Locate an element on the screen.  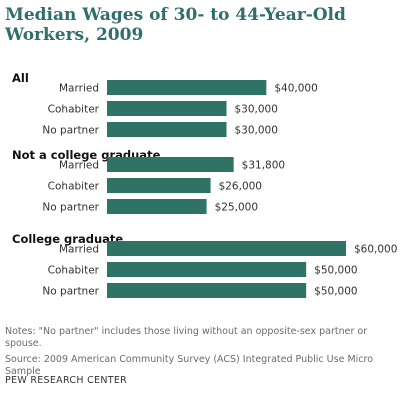
group-heading: All is located at coordinates (20, 78).